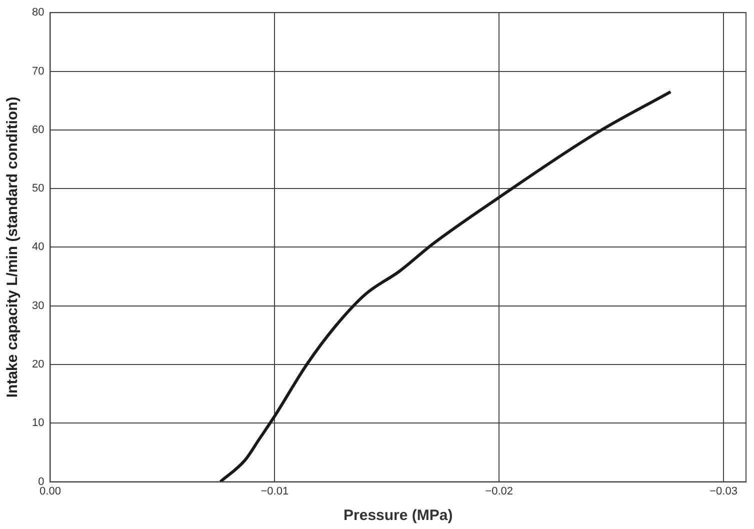 The height and width of the screenshot is (529, 754). What do you see at coordinates (499, 491) in the screenshot?
I see `x-tick-label: −0.02` at bounding box center [499, 491].